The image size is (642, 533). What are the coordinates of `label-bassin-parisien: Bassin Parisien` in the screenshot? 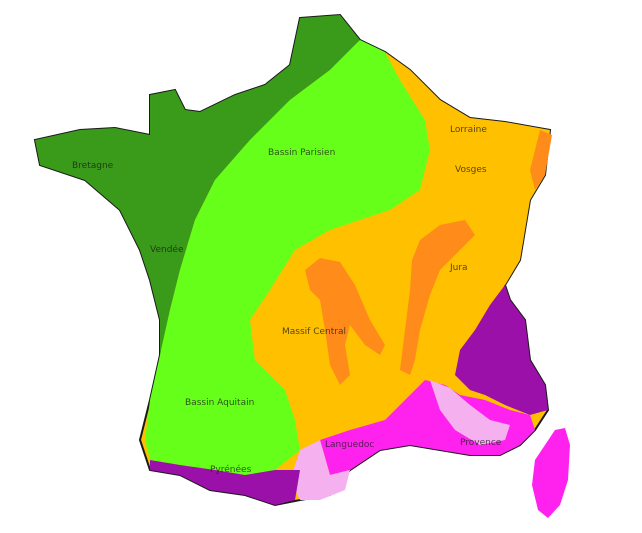 It's located at (301, 153).